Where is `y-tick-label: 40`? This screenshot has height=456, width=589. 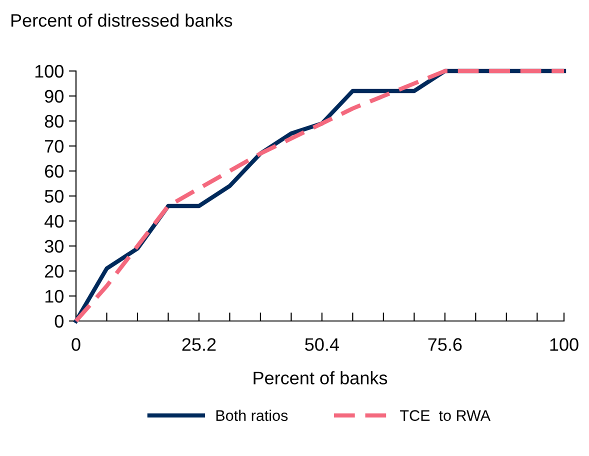 y-tick-label: 40 is located at coordinates (54, 221).